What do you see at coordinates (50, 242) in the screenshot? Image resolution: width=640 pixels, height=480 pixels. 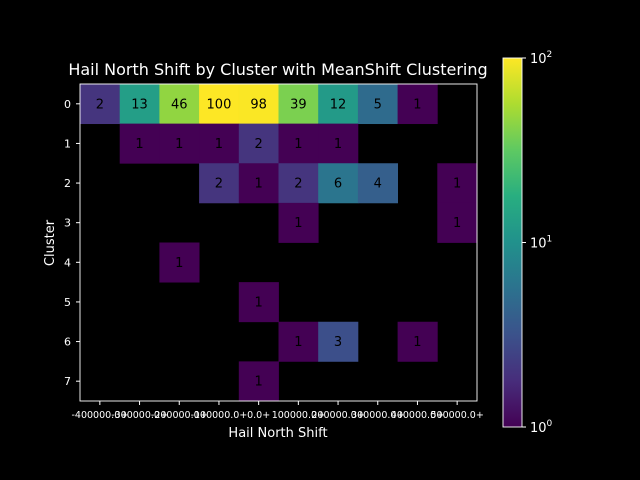 I see `y-axis-label: Cluster` at bounding box center [50, 242].